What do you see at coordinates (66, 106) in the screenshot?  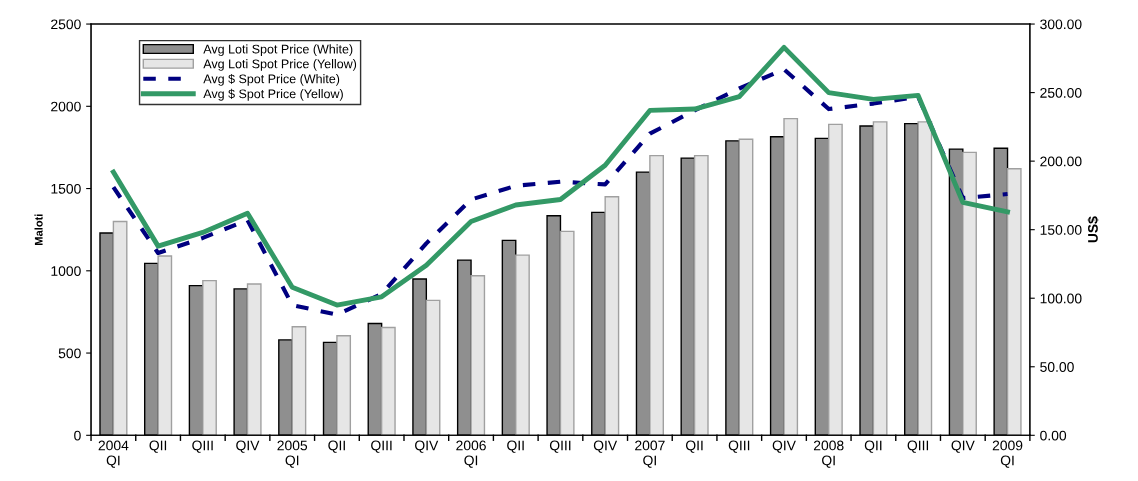 I see `y-tick-label: 2000` at bounding box center [66, 106].